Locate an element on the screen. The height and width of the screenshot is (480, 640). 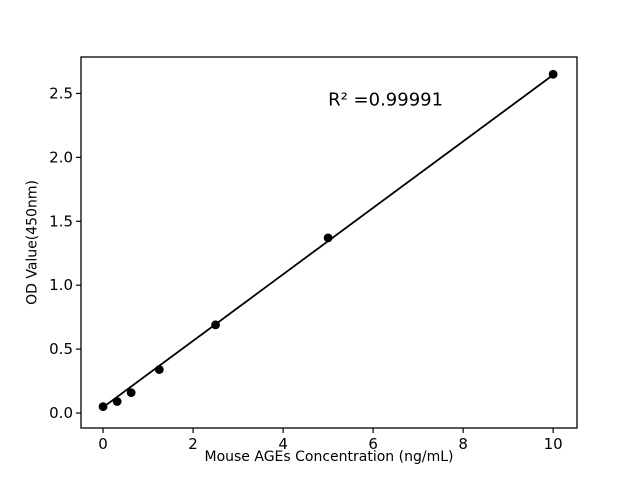
x-tick-label: 6 is located at coordinates (373, 444).